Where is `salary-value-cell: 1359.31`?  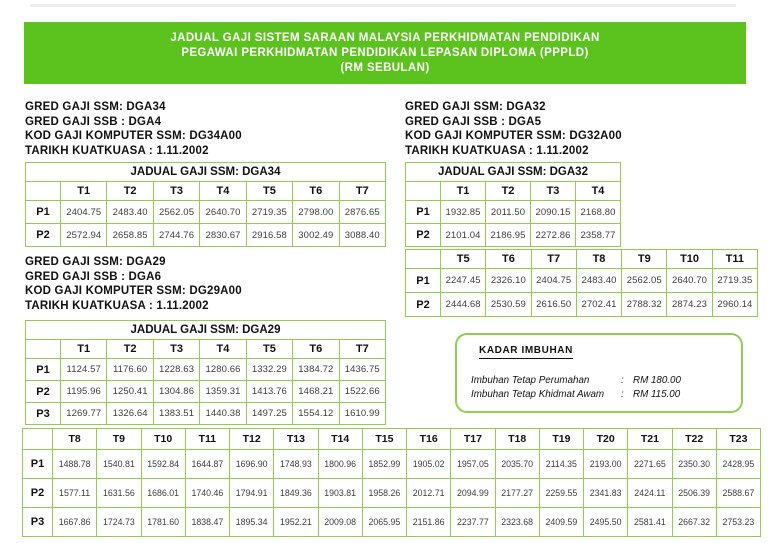 salary-value-cell: 1359.31 is located at coordinates (223, 391).